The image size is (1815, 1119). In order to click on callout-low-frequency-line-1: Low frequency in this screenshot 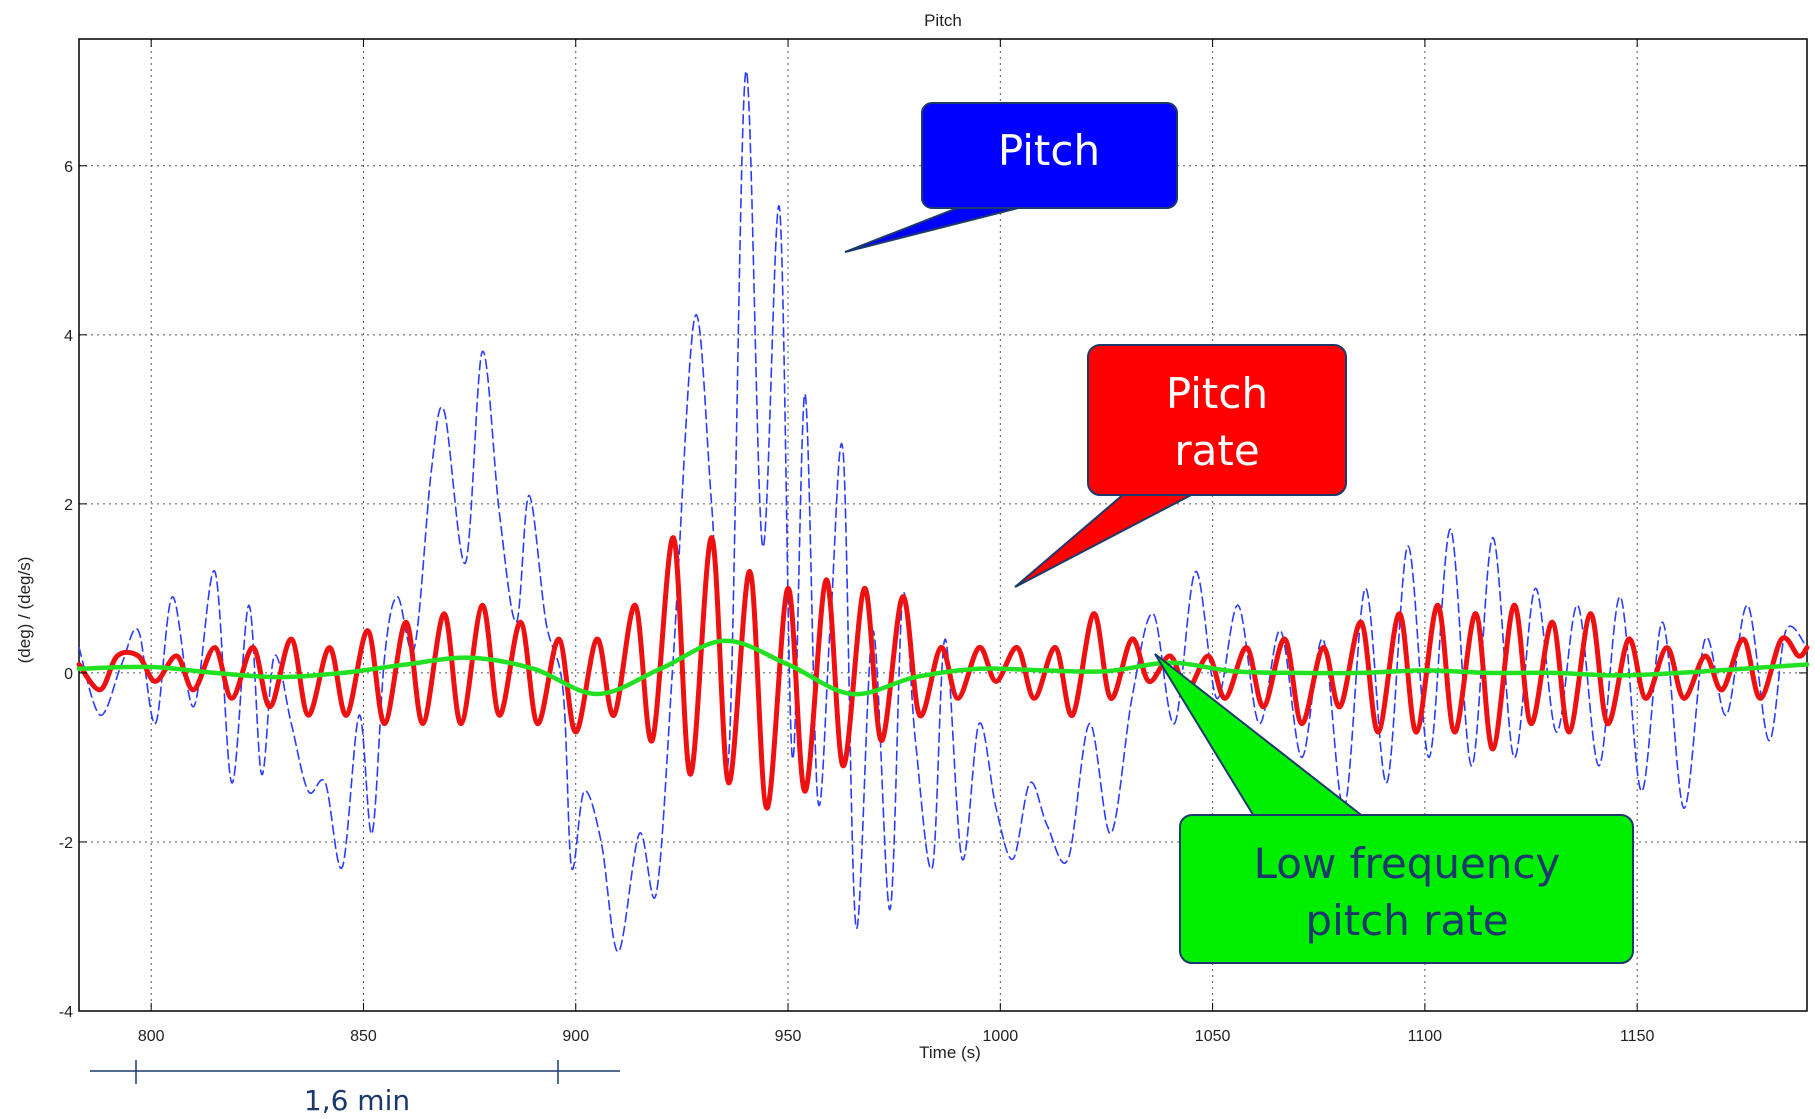, I will do `click(1407, 863)`.